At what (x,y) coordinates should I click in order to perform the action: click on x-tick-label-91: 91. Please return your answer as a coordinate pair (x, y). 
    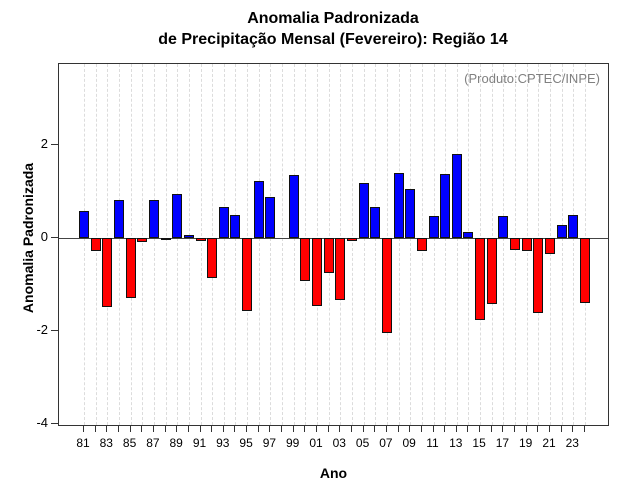
    Looking at the image, I should click on (199, 443).